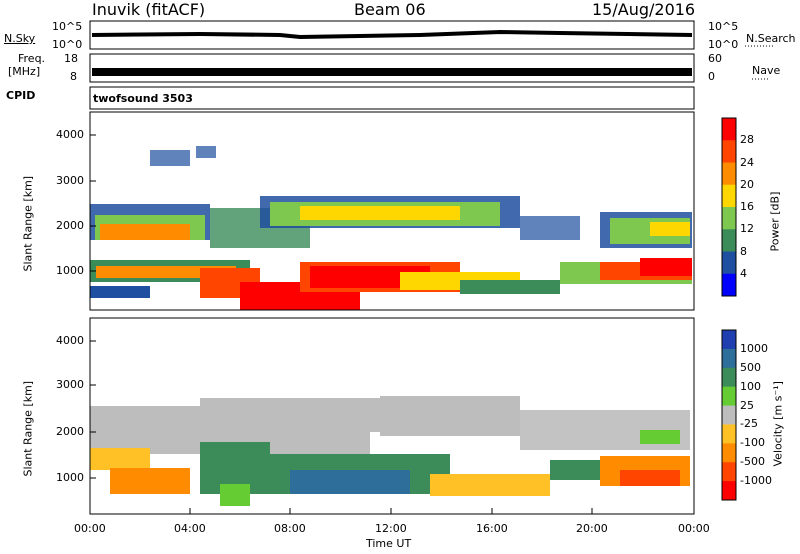  Describe the element at coordinates (756, 481) in the screenshot. I see `velocity-colorbar-tick: -1000` at that location.